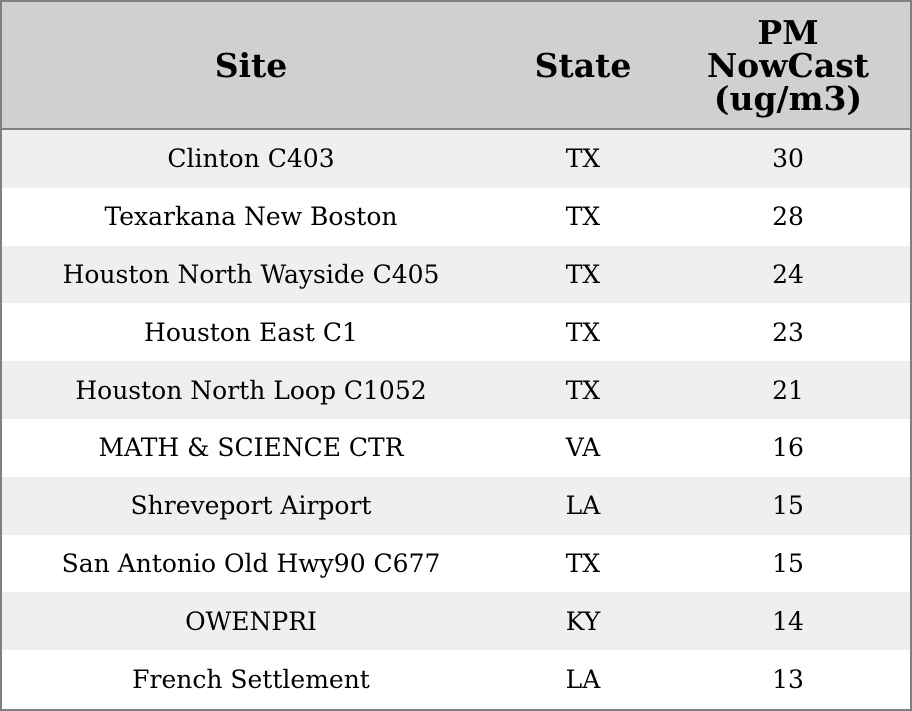 The image size is (912, 711). I want to click on table-row: Clinton C403 TX 30, so click(456, 158).